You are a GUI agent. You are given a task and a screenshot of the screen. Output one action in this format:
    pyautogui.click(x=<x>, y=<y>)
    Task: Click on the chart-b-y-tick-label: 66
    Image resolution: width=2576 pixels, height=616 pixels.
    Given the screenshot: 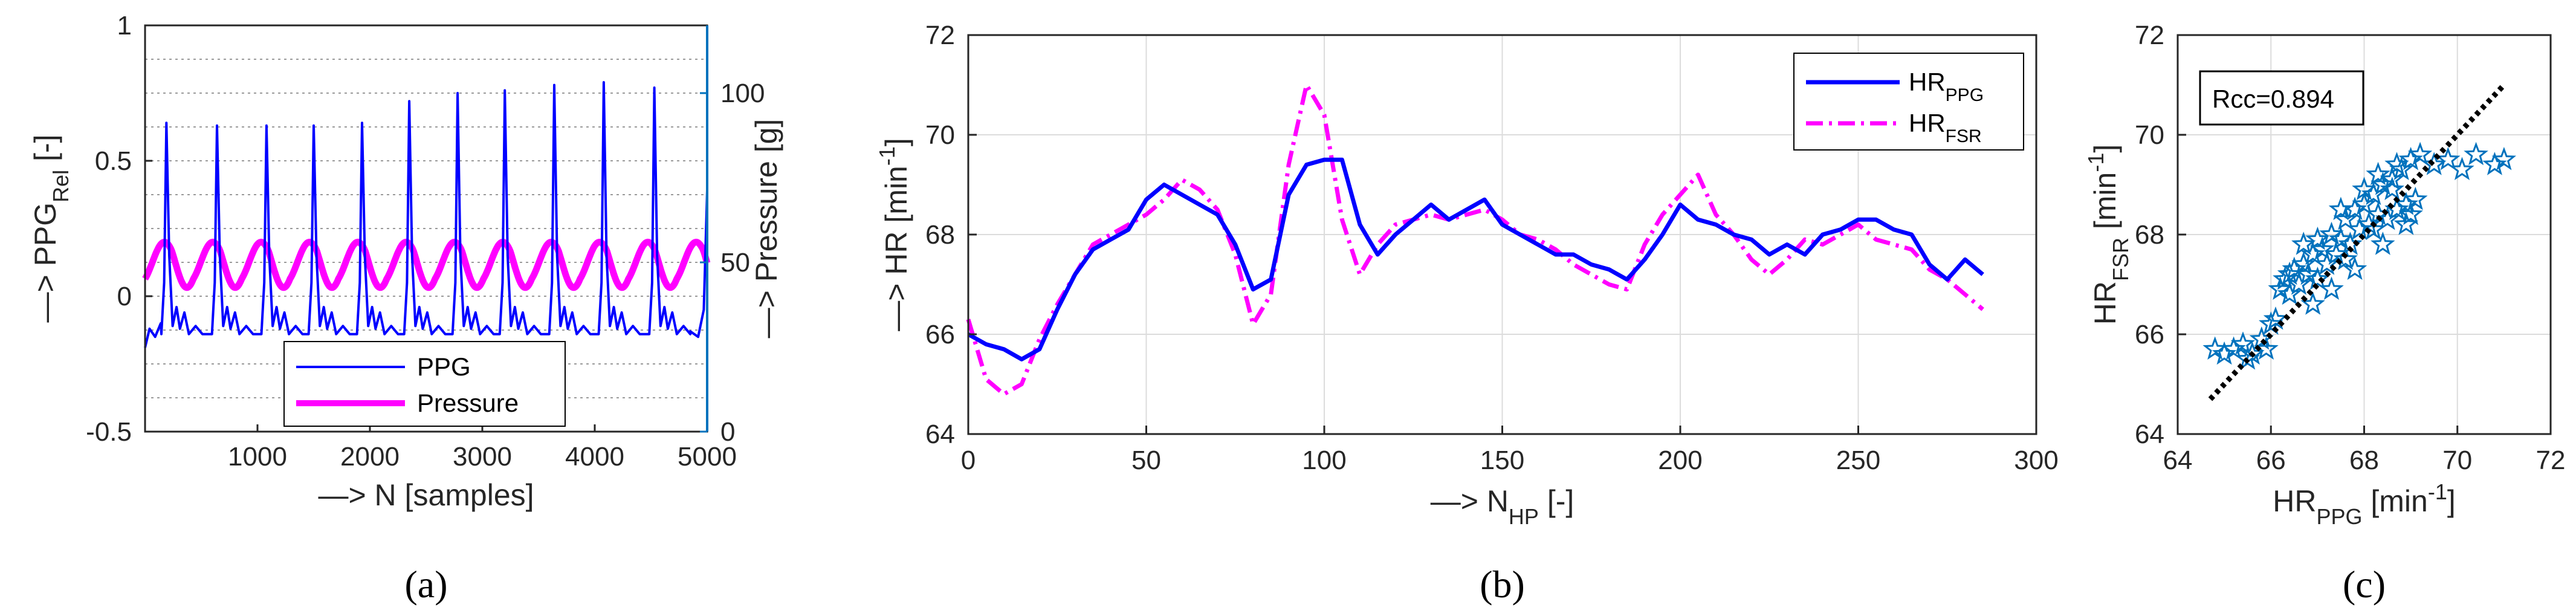 What is the action you would take?
    pyautogui.click(x=940, y=335)
    